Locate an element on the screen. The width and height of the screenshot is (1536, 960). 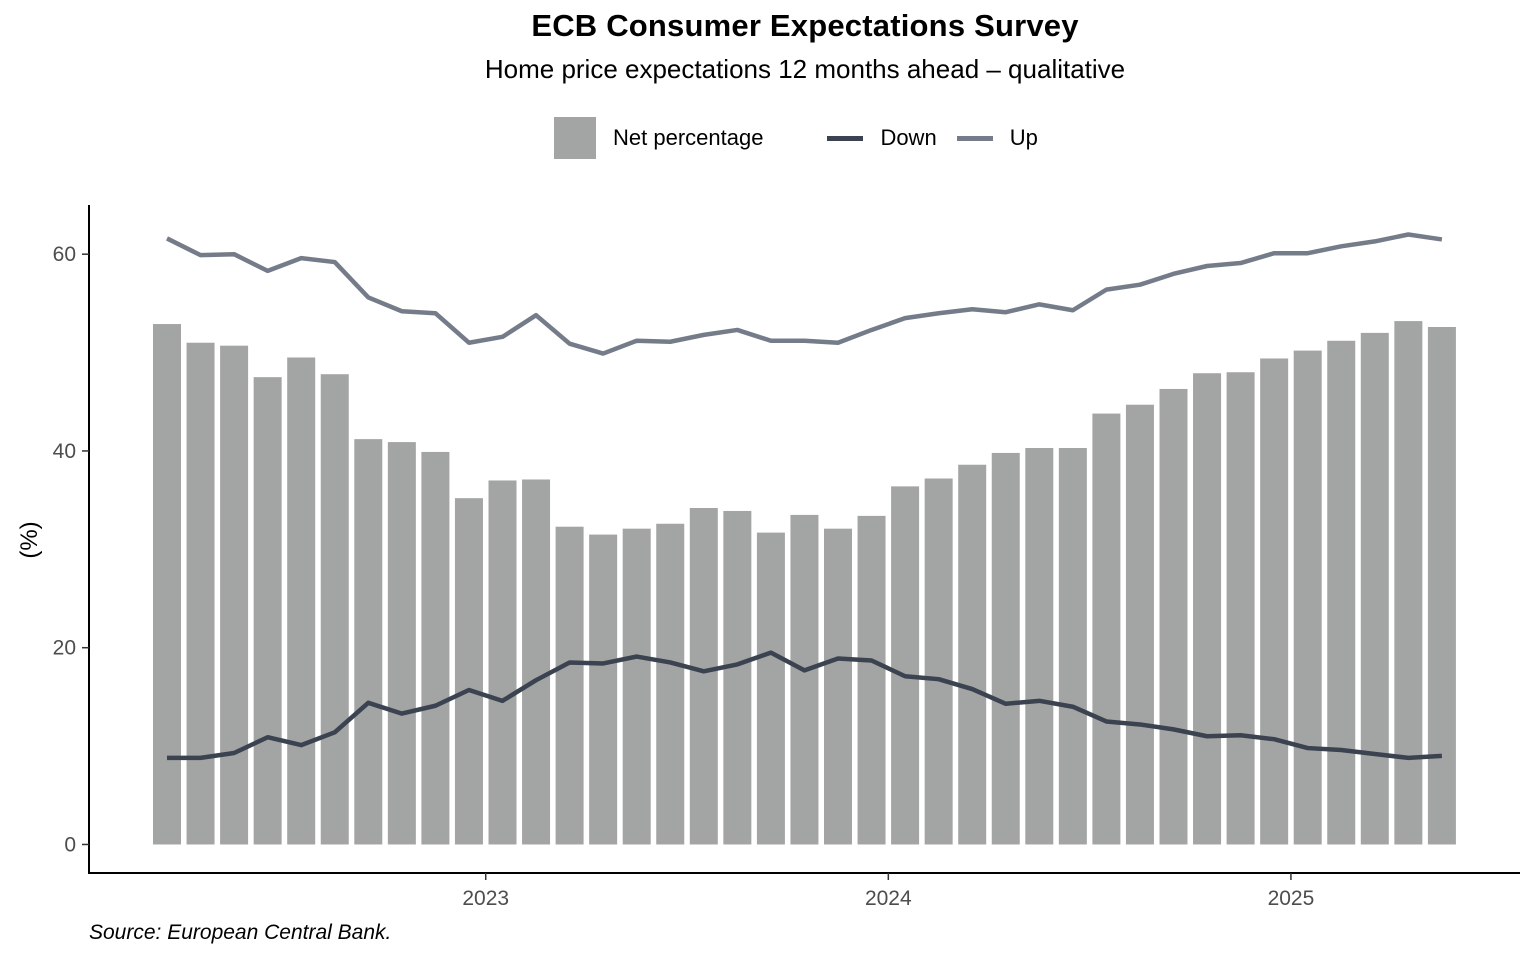
x-tick-label-2025: 2025 is located at coordinates (1291, 898).